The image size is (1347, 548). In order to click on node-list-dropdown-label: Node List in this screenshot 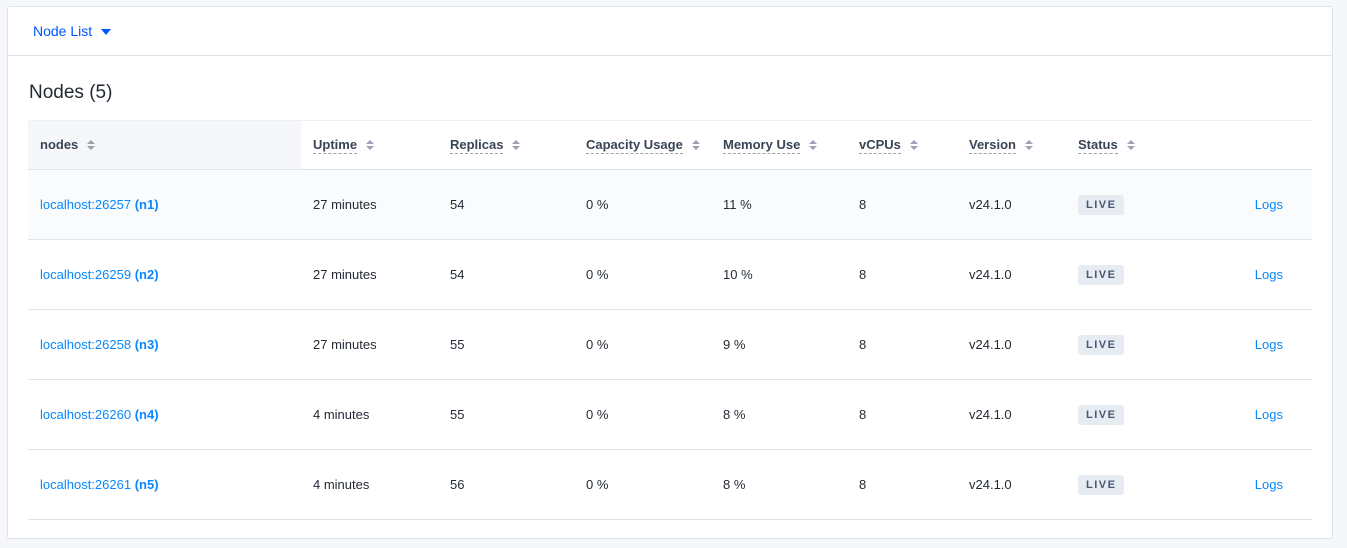, I will do `click(63, 31)`.